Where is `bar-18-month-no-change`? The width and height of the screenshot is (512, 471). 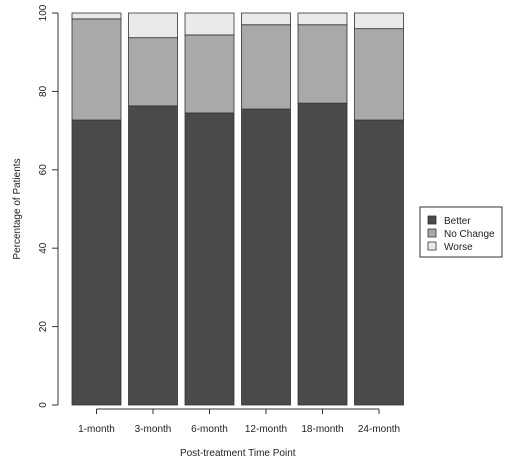
bar-18-month-no-change is located at coordinates (322, 64).